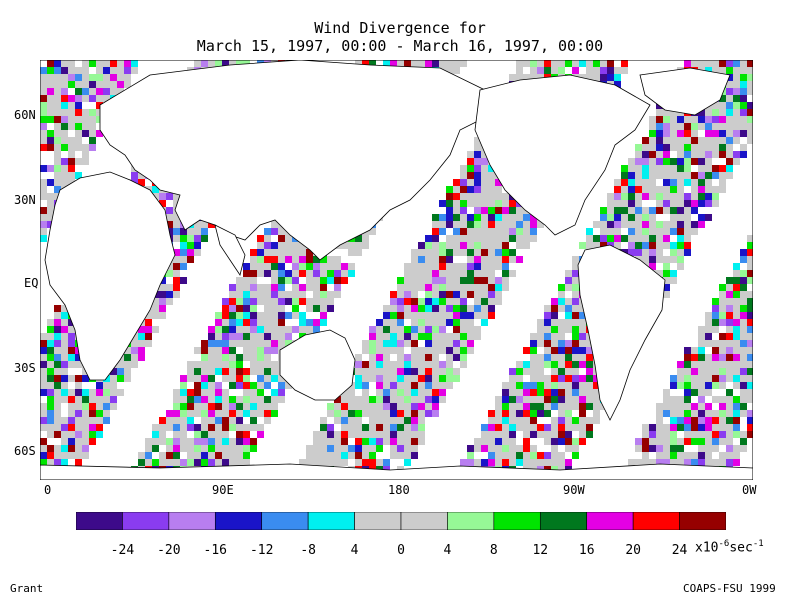  Describe the element at coordinates (25, 200) in the screenshot. I see `lat-label-30n: 30N` at that location.